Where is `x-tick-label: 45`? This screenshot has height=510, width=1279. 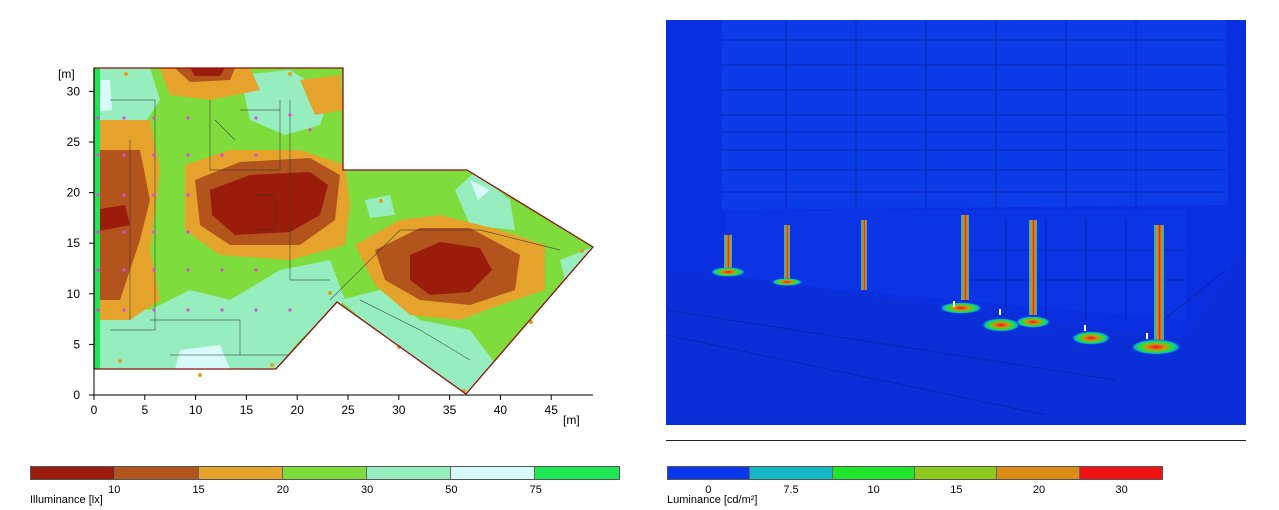 x-tick-label: 45 is located at coordinates (552, 410).